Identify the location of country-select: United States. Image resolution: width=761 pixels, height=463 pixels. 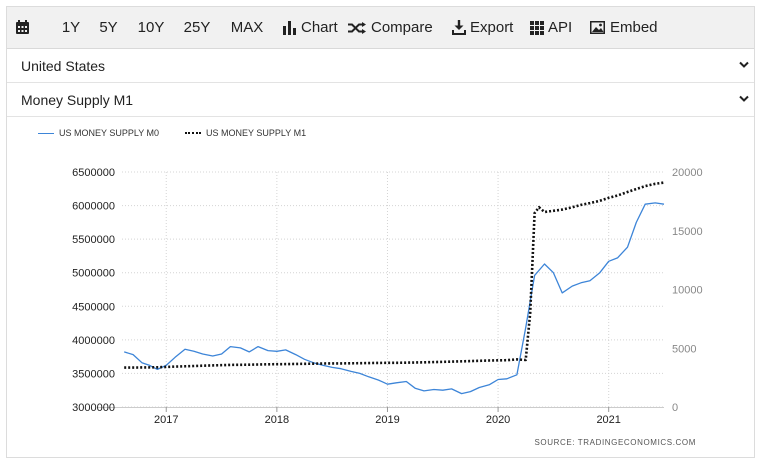
(380, 66).